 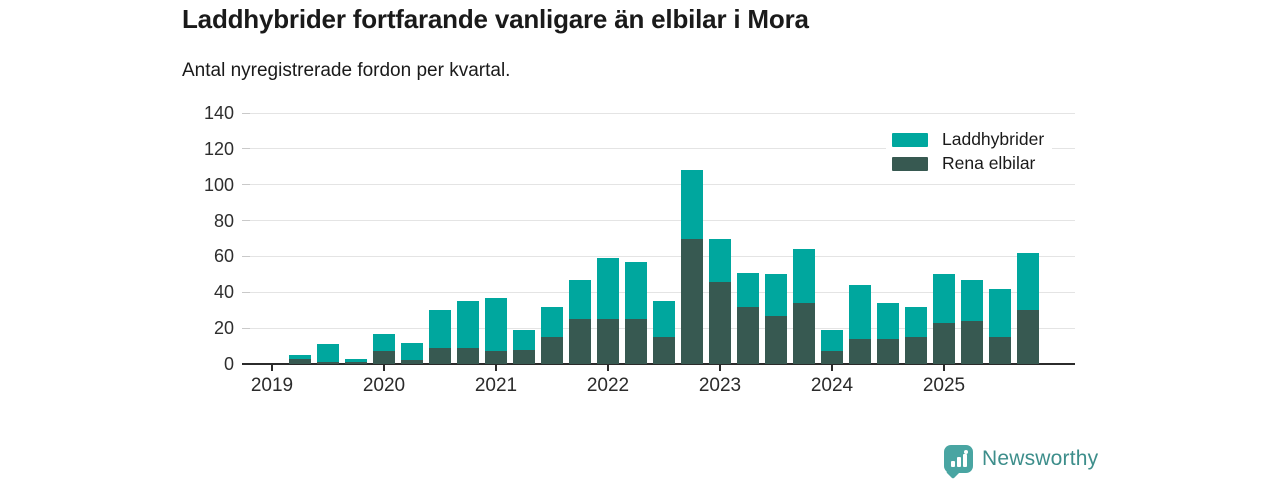 I want to click on brand-footer: Newsworthy, so click(x=1021, y=462).